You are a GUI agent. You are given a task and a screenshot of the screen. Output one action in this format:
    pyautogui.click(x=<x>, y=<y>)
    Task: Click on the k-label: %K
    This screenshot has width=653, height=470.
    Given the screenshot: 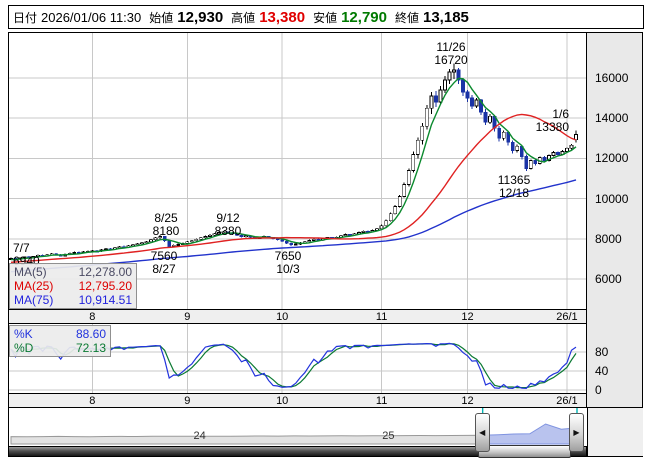 What is the action you would take?
    pyautogui.click(x=23, y=334)
    